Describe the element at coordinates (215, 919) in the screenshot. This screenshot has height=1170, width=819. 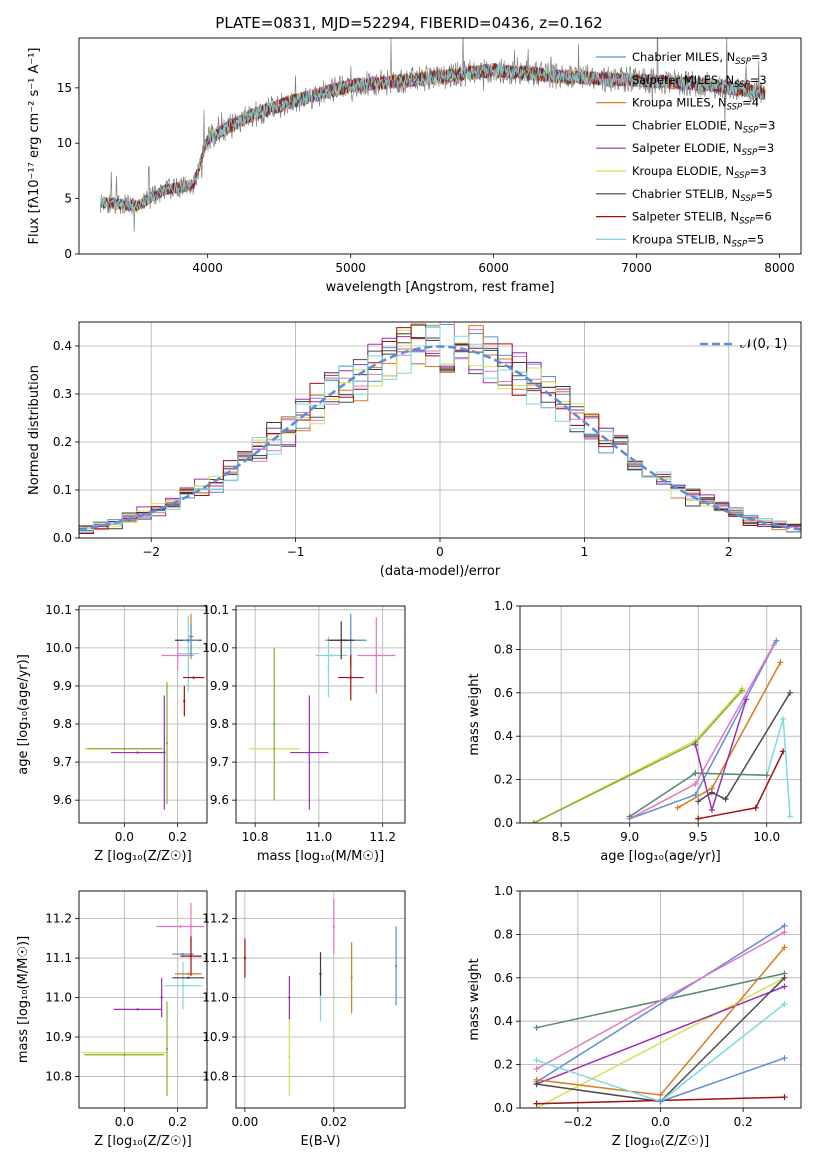
I see `y-tick-label: 11.2` at that location.